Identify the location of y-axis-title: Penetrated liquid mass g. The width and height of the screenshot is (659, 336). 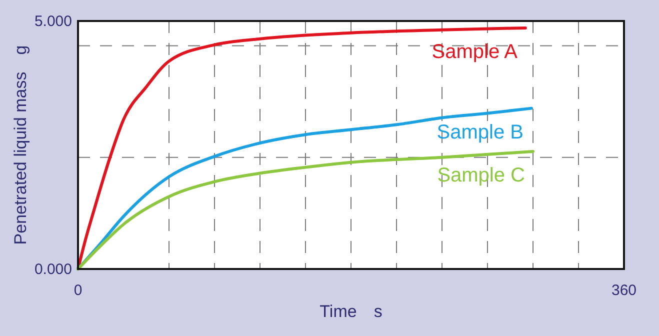
(20, 145).